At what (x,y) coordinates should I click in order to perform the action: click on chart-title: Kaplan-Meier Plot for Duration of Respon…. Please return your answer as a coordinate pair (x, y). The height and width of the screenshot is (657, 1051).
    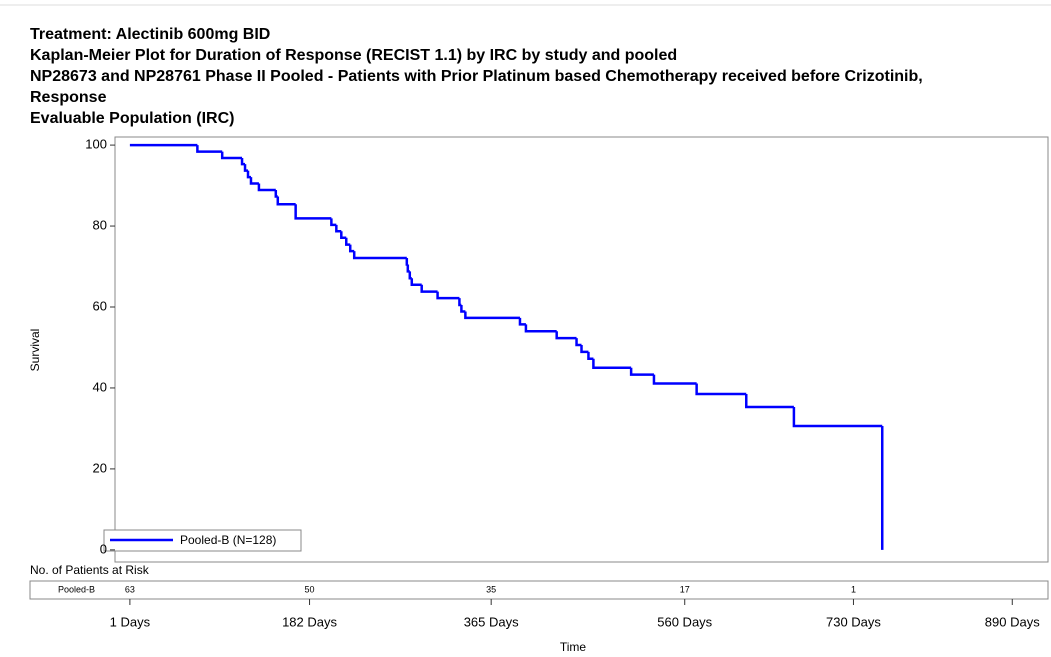
    Looking at the image, I should click on (353, 55).